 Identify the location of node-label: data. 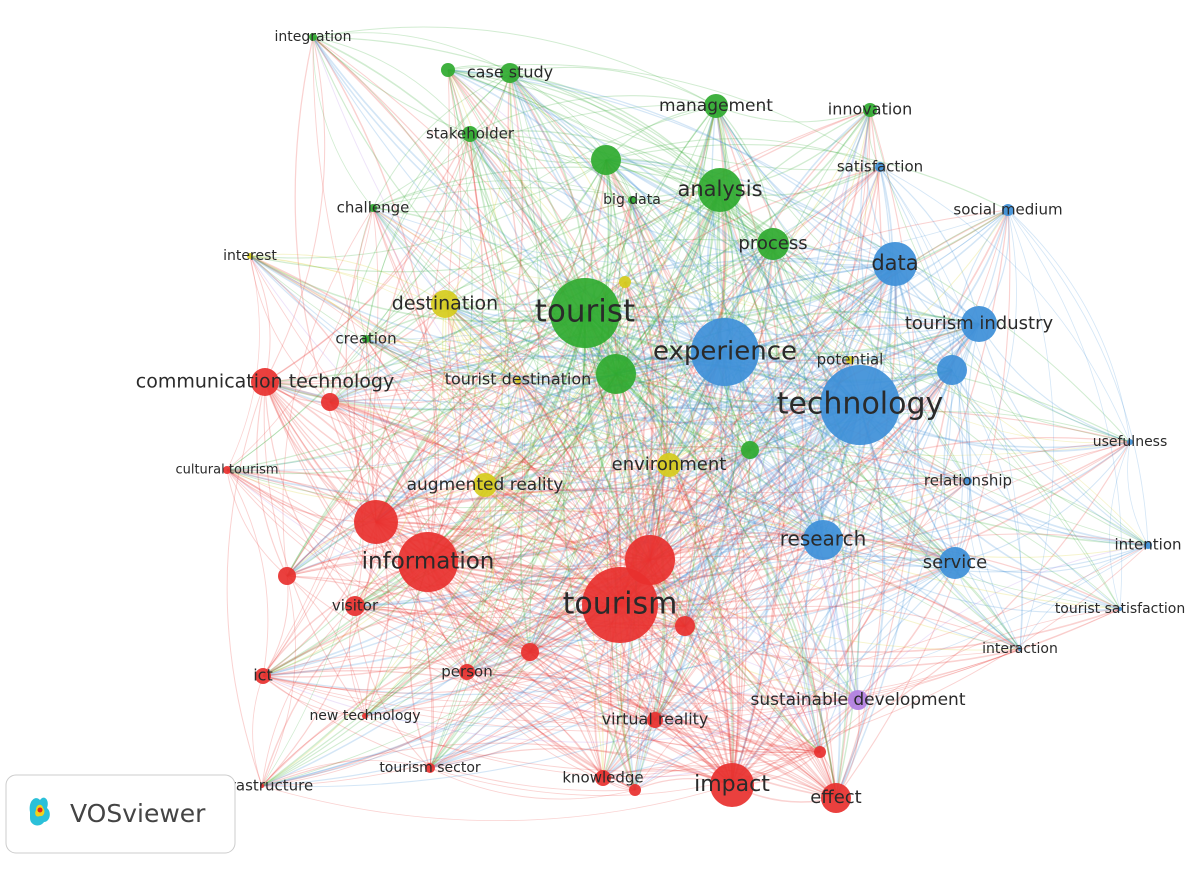
(894, 263).